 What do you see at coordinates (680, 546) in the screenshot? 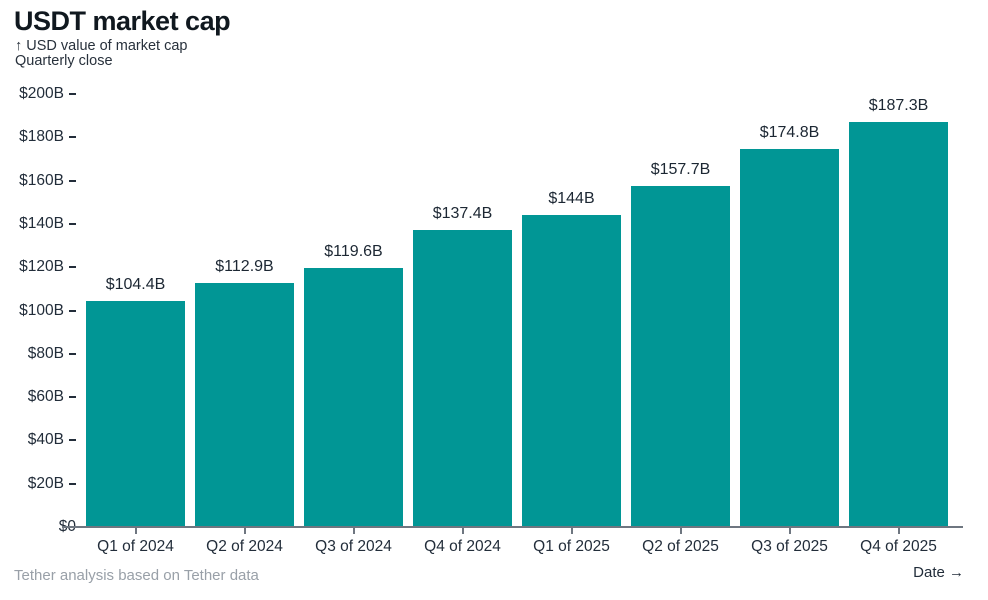
I see `x-tick-label: Q2 of 2025` at bounding box center [680, 546].